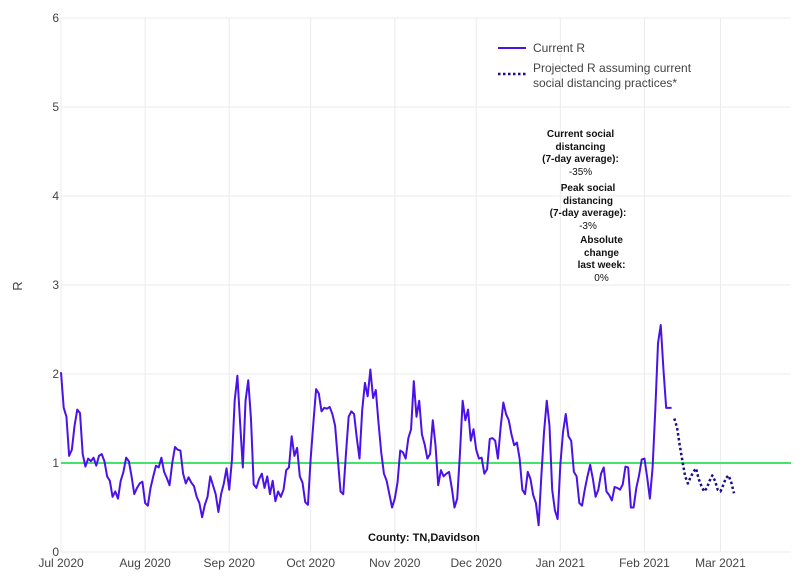 The image size is (806, 583). Describe the element at coordinates (559, 48) in the screenshot. I see `legend-label-current-r: Current R` at that location.